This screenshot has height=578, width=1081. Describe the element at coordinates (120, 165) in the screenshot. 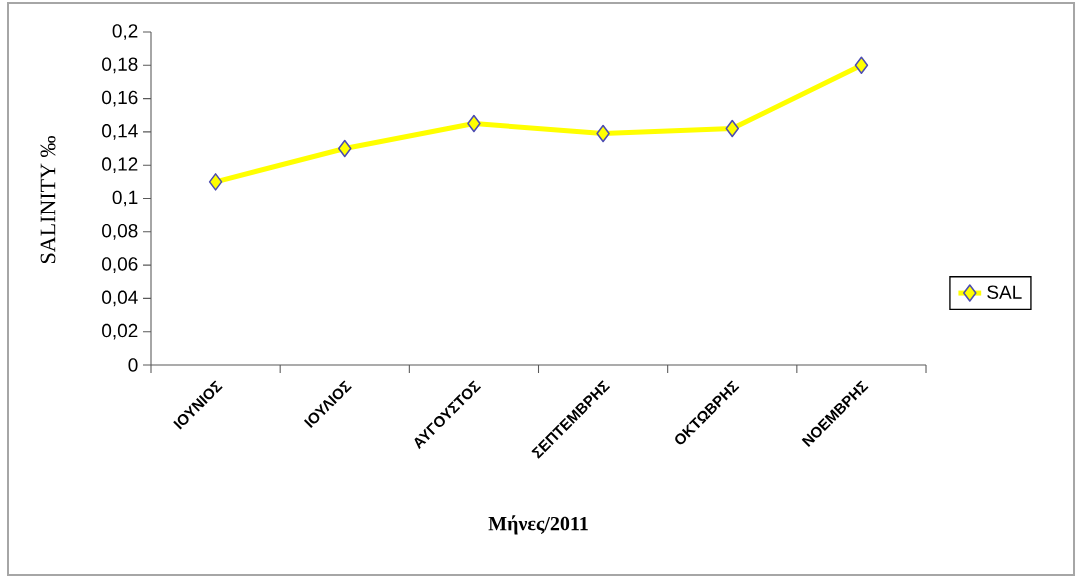

I see `y-tick-label: 0,12` at that location.